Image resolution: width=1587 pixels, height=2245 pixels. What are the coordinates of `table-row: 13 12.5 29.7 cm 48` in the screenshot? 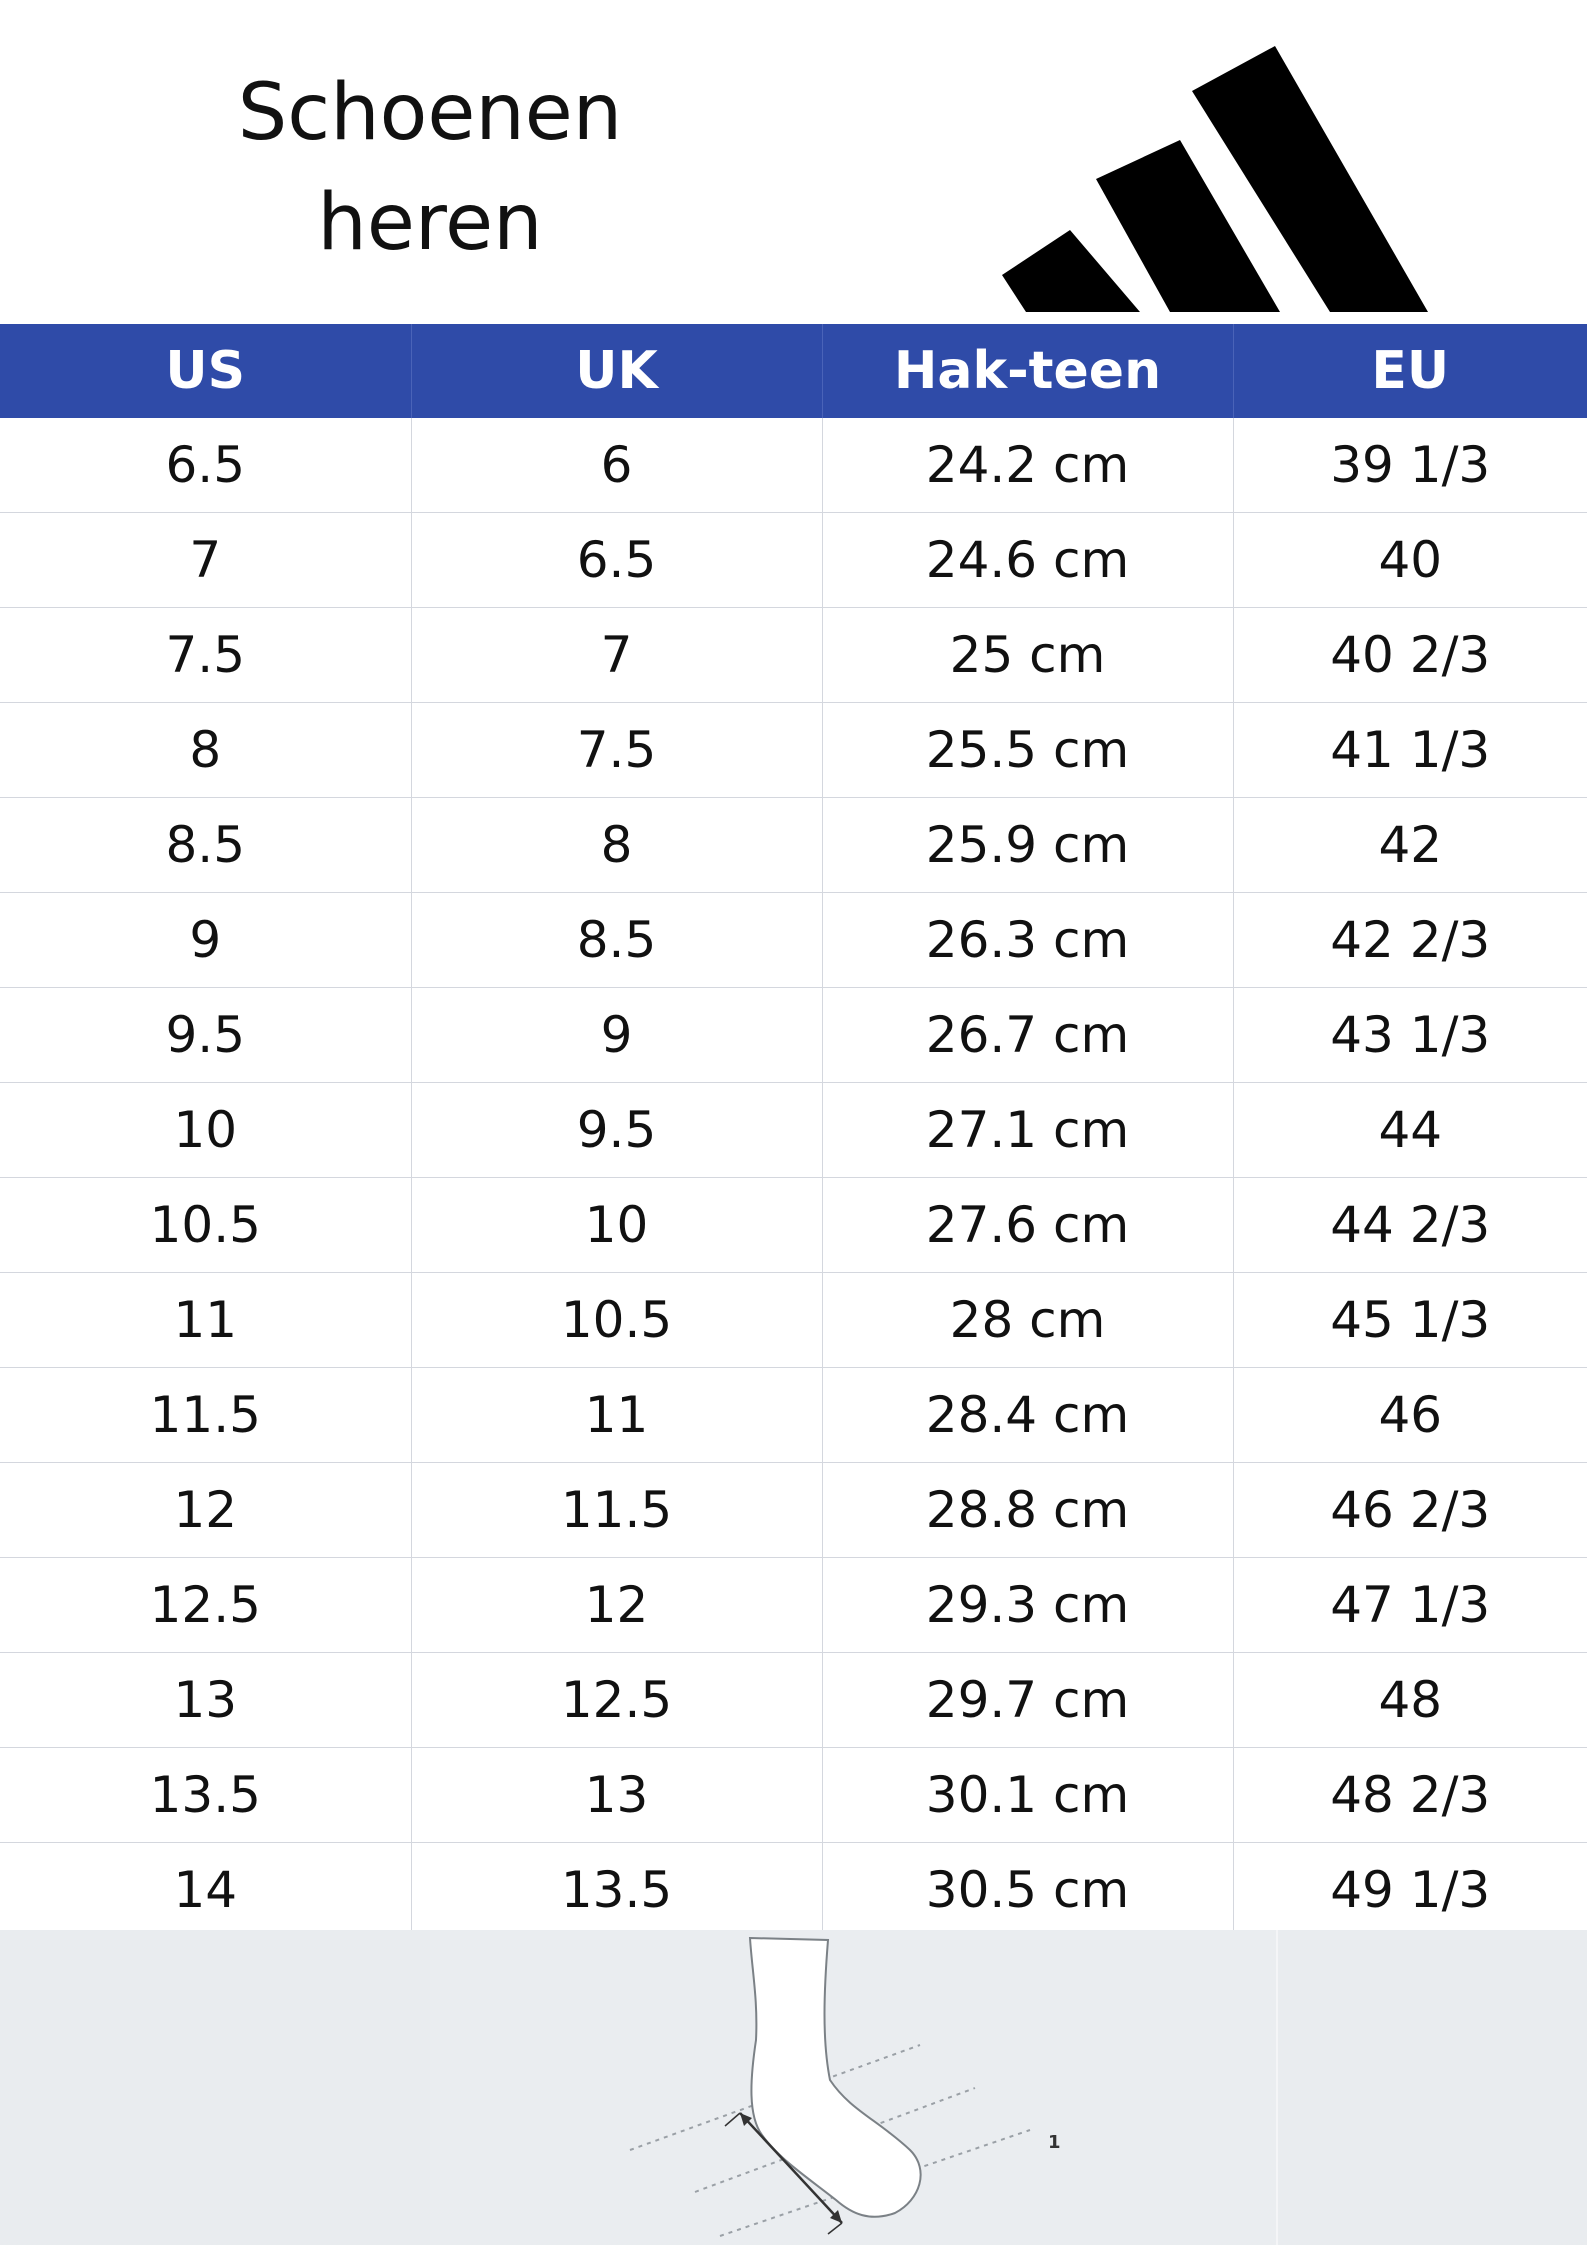 It's located at (793, 1700).